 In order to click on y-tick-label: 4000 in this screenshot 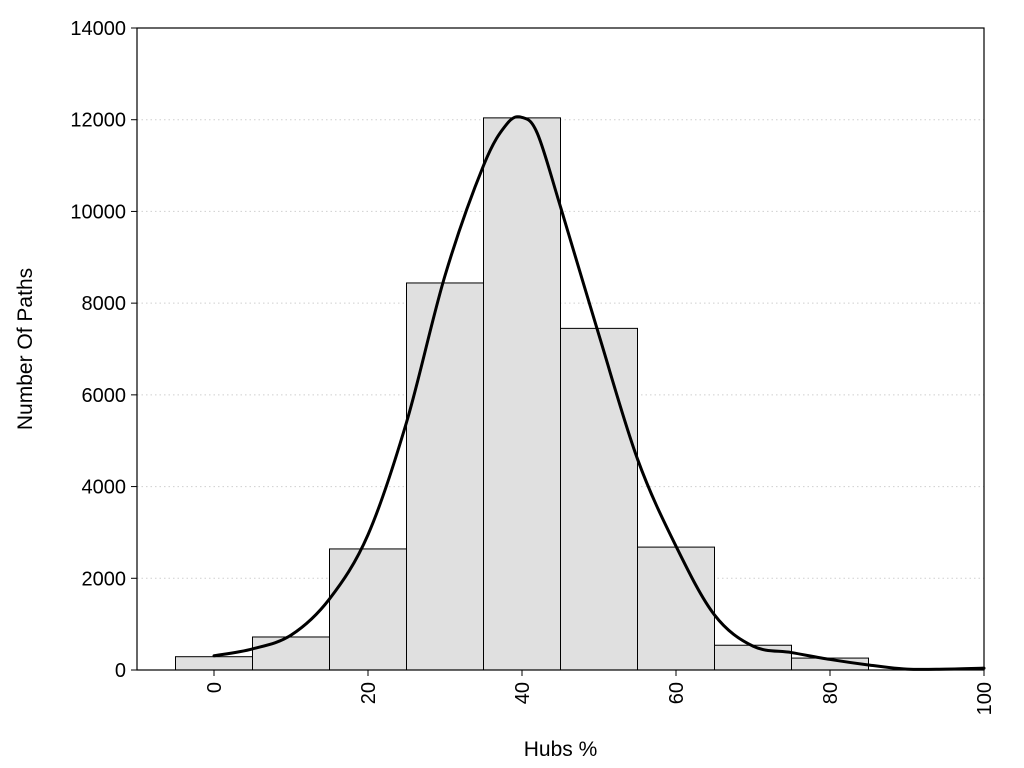, I will do `click(104, 488)`.